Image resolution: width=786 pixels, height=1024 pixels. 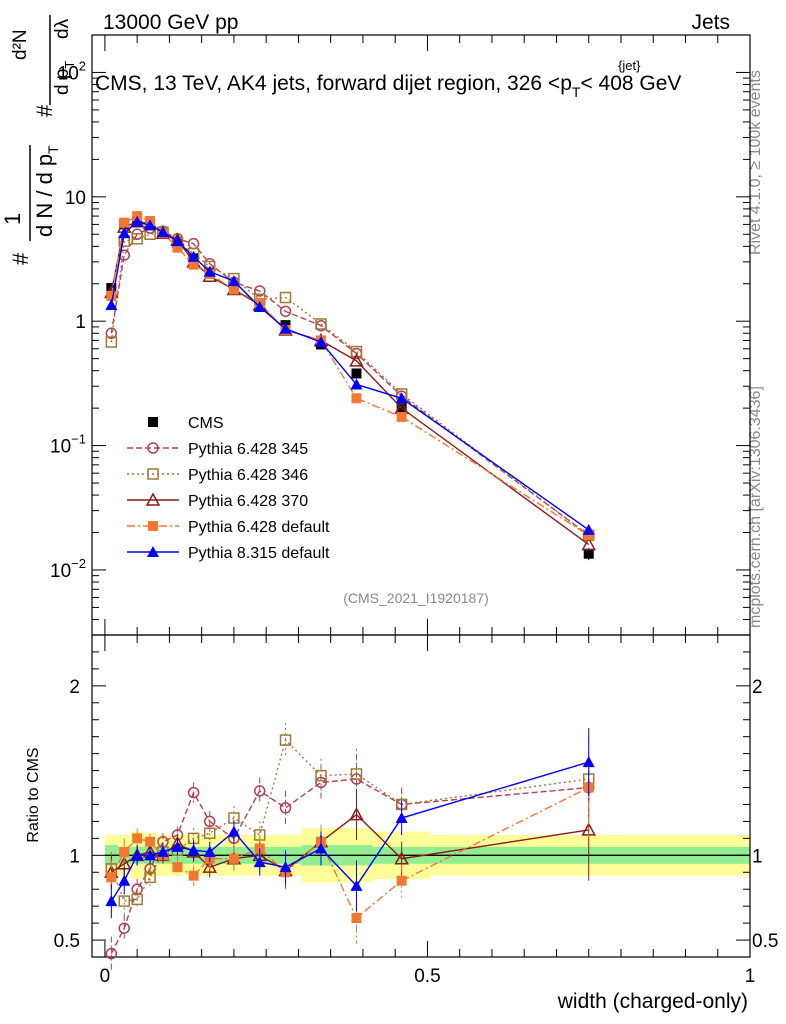 What do you see at coordinates (349, 820) in the screenshot?
I see `ratio-series-line` at bounding box center [349, 820].